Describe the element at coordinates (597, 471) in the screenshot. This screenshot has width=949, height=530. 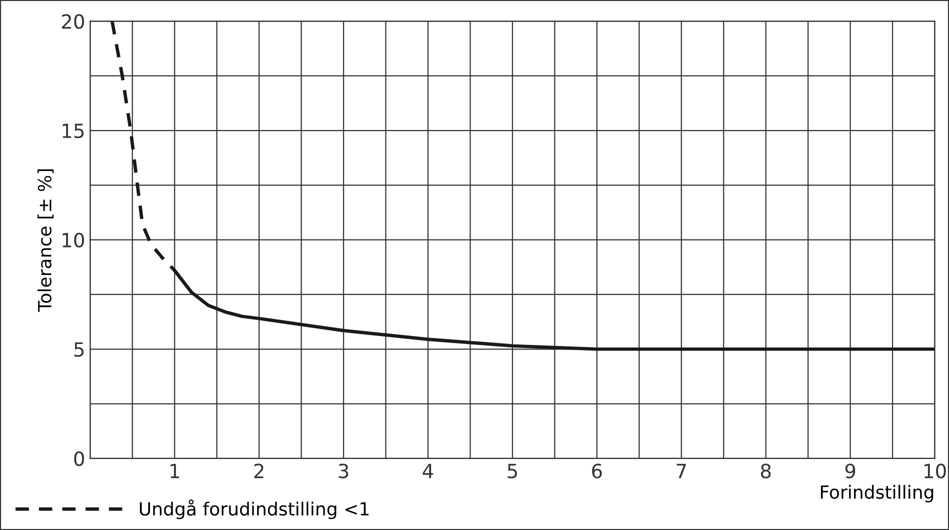
I see `x-tick-label: 6` at that location.